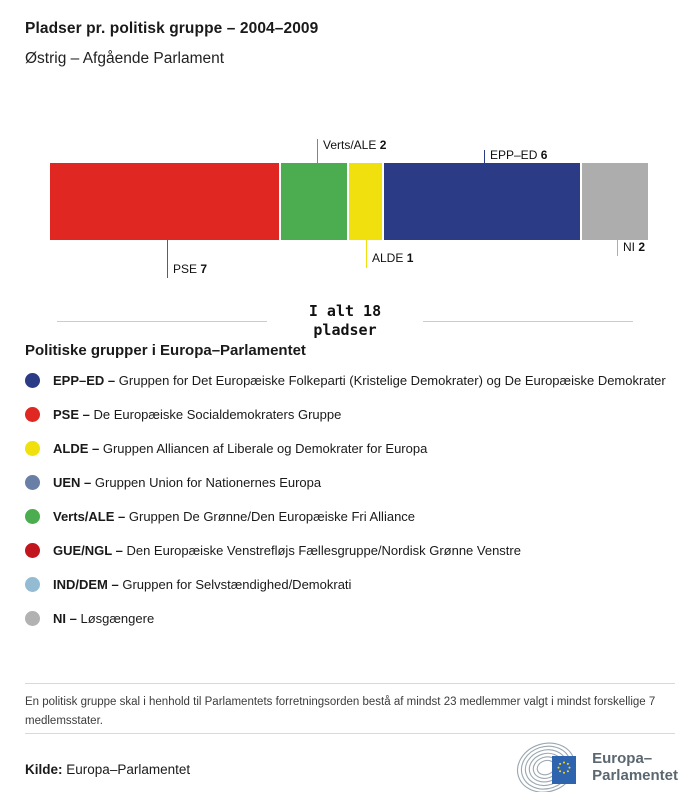  What do you see at coordinates (32, 550) in the screenshot?
I see `guengl-color-dot-icon` at bounding box center [32, 550].